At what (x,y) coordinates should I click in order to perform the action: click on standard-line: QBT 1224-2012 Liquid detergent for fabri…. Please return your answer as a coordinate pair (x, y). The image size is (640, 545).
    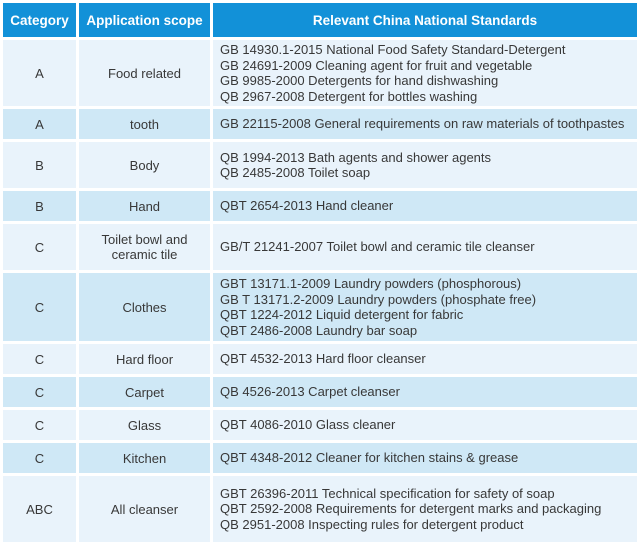
    Looking at the image, I should click on (342, 314).